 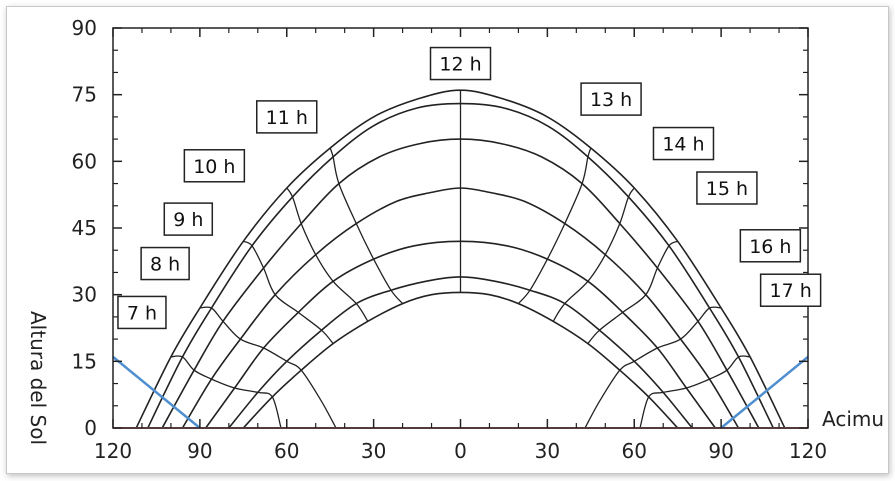 I want to click on x-axis-label: Acimu, so click(x=853, y=419).